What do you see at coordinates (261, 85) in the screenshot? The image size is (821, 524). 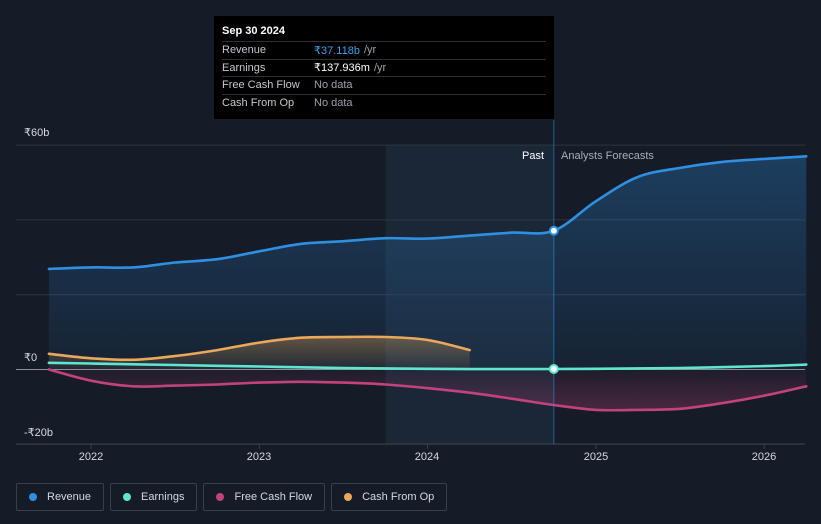 I see `tooltip-label: Free Cash Flow` at bounding box center [261, 85].